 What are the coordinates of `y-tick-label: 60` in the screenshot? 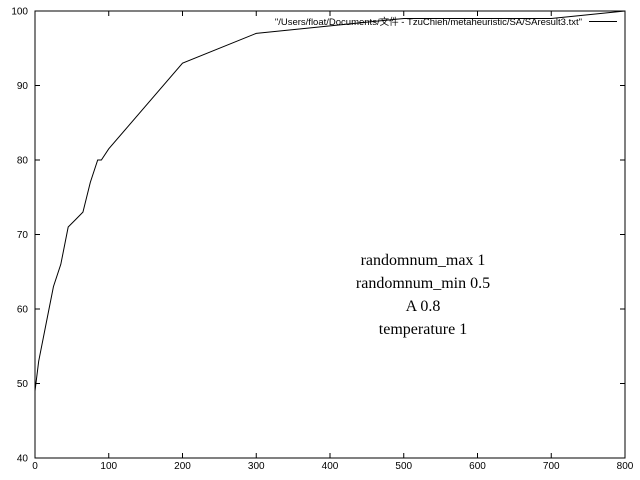 It's located at (23, 310).